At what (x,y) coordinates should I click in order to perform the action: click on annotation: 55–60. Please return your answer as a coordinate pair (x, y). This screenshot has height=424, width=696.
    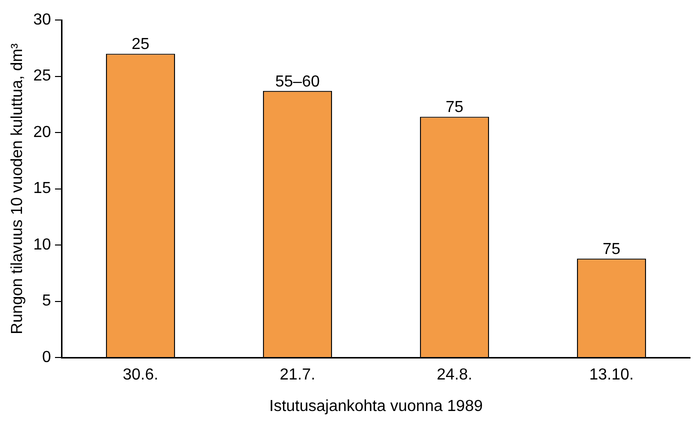
    Looking at the image, I should click on (297, 81).